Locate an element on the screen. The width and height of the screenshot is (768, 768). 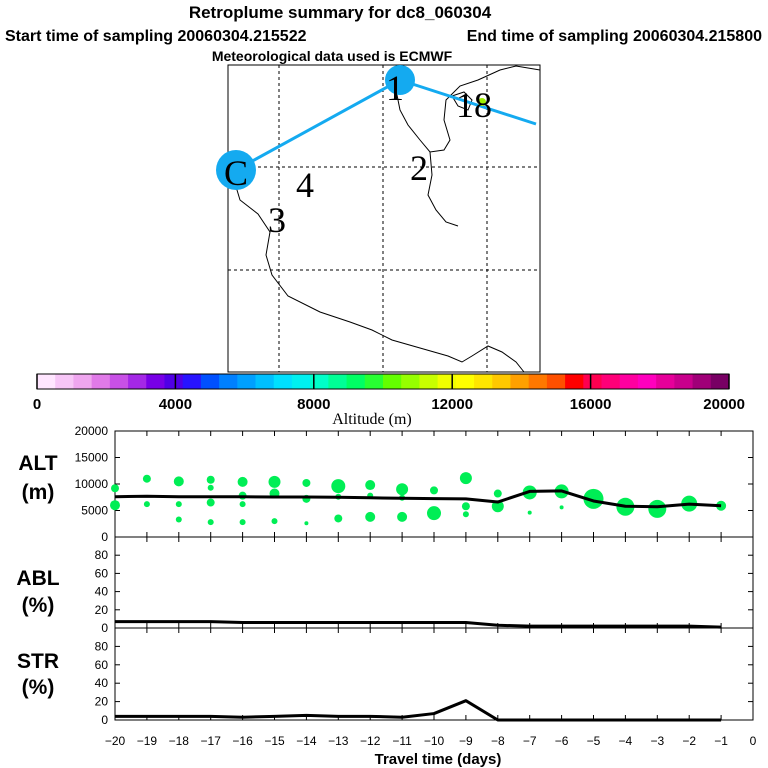
colorbar-tick-label: 0 is located at coordinates (37, 404).